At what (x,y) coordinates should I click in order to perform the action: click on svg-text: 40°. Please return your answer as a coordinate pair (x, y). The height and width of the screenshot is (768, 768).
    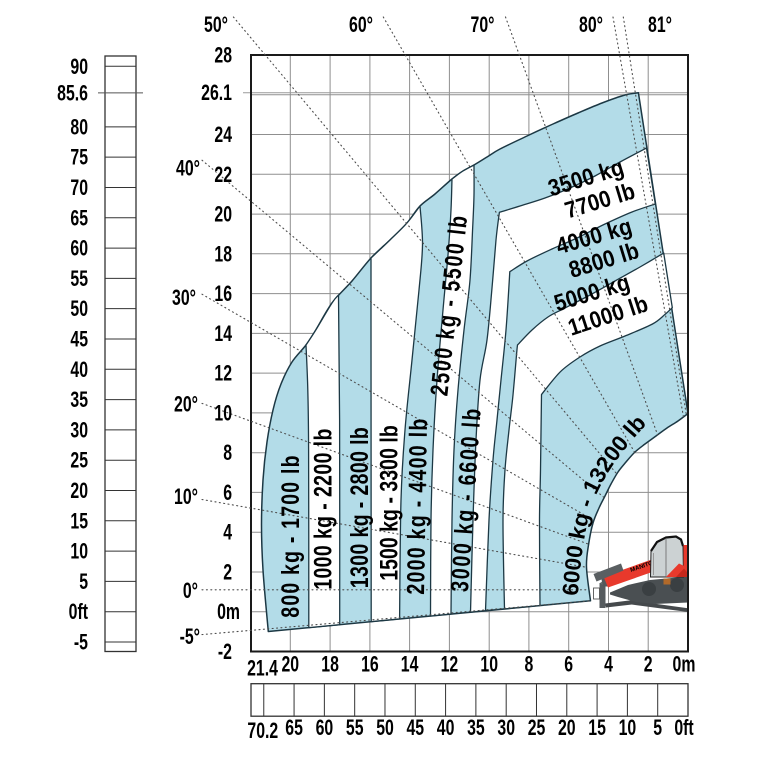
    Looking at the image, I should click on (188, 169).